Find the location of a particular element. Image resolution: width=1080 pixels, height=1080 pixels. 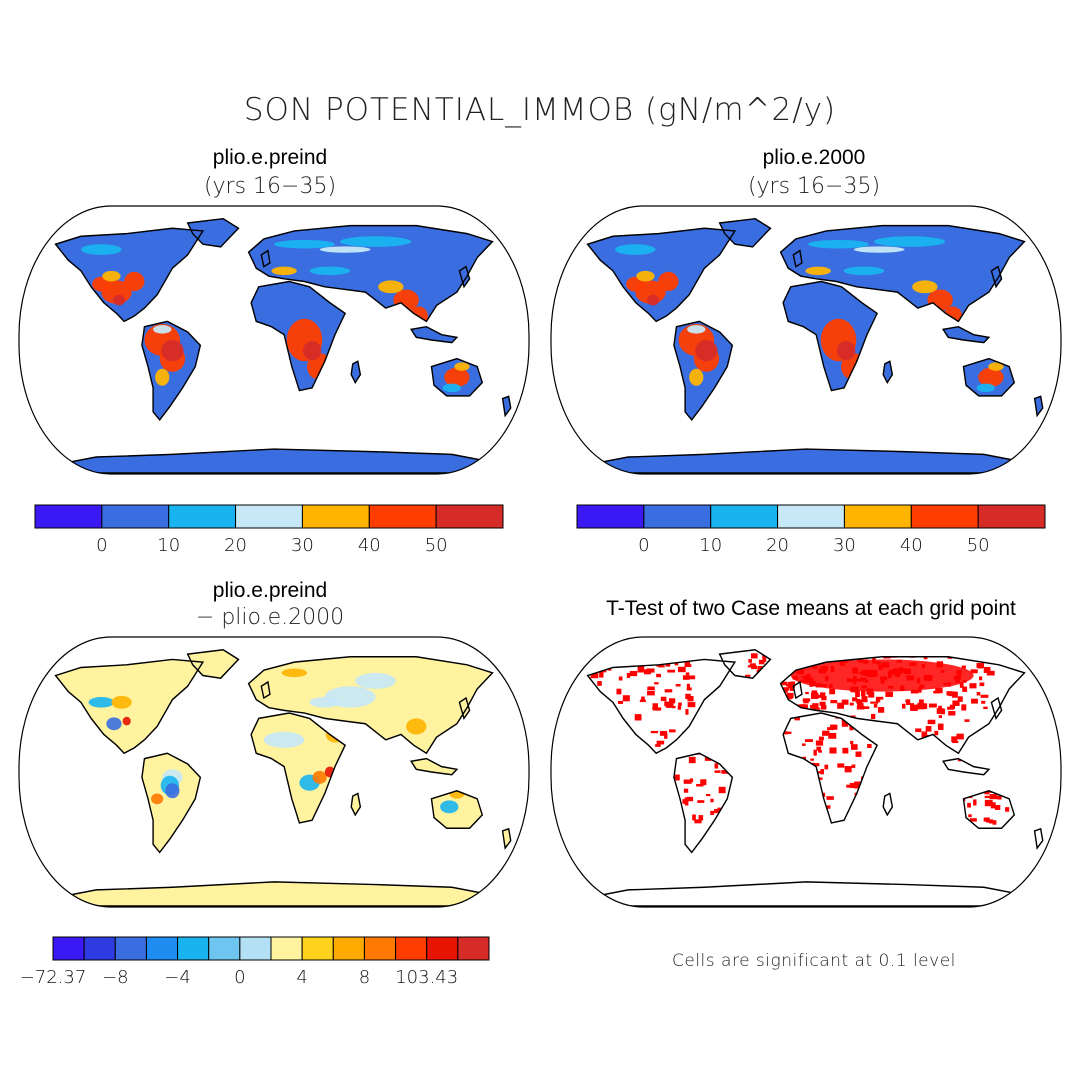

panel-1-subtitle: (yrs 16−35) is located at coordinates (270, 186).